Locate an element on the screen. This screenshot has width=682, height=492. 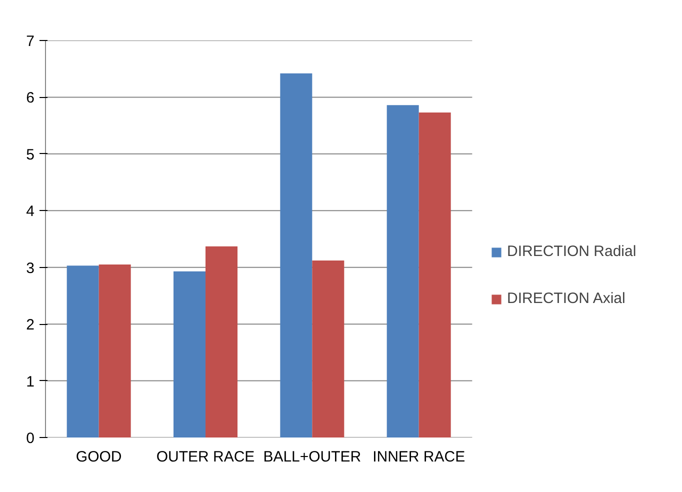
y-tick-label: 3 is located at coordinates (30, 268).